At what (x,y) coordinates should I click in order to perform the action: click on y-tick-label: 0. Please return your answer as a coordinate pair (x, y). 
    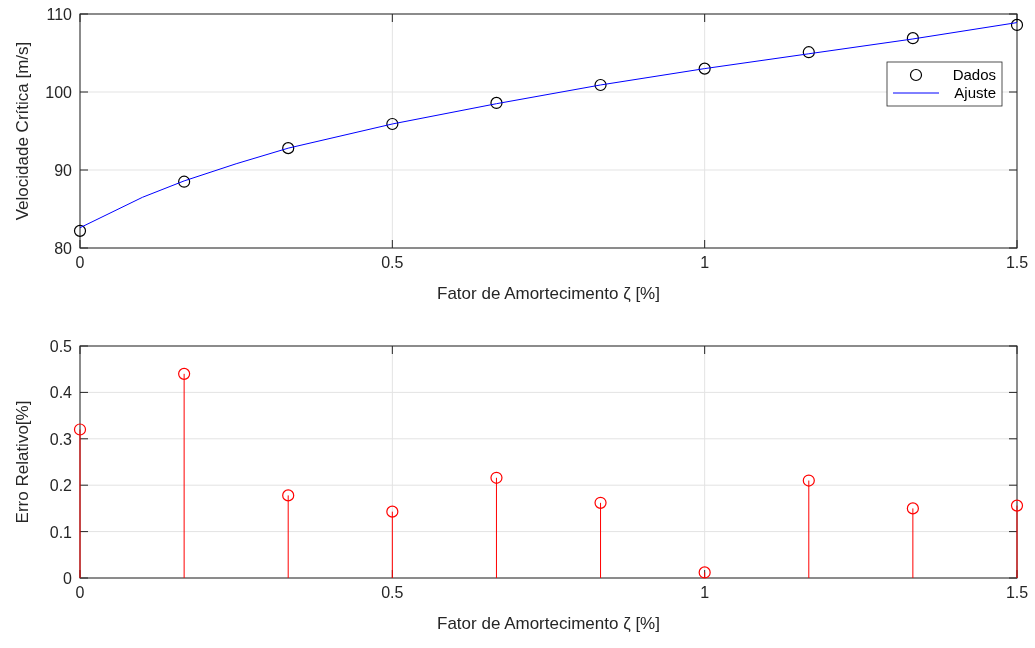
    Looking at the image, I should click on (68, 578).